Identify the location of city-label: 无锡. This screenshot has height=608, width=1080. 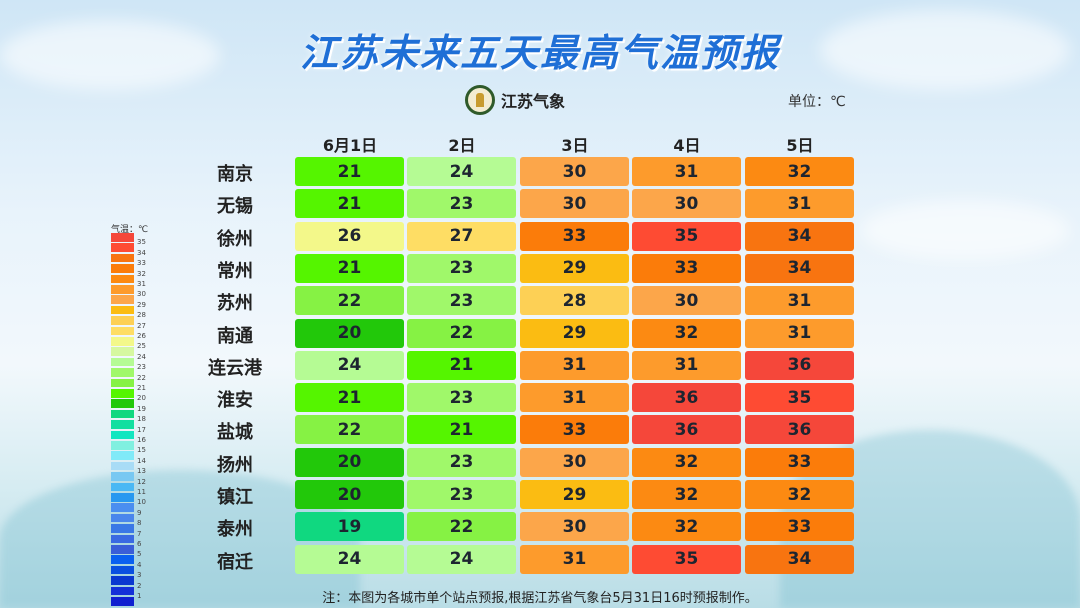
(235, 207).